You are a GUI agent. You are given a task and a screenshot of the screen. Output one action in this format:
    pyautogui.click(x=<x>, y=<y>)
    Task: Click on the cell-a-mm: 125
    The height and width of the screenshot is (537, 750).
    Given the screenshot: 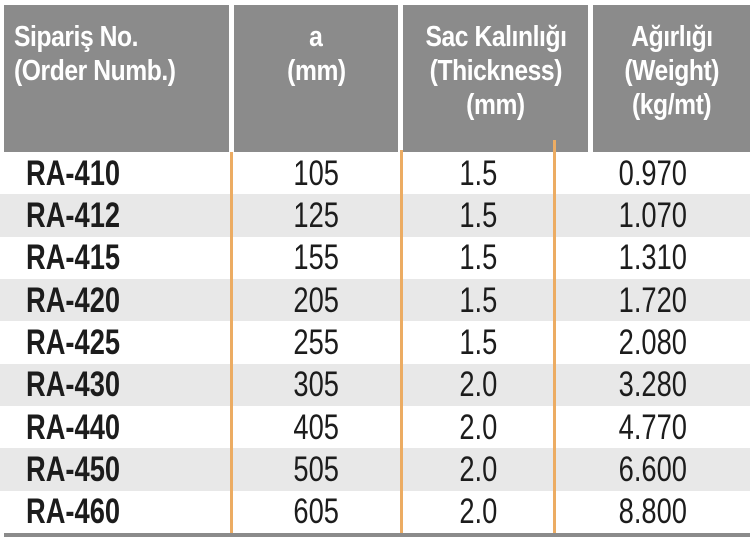 What is the action you would take?
    pyautogui.click(x=316, y=215)
    